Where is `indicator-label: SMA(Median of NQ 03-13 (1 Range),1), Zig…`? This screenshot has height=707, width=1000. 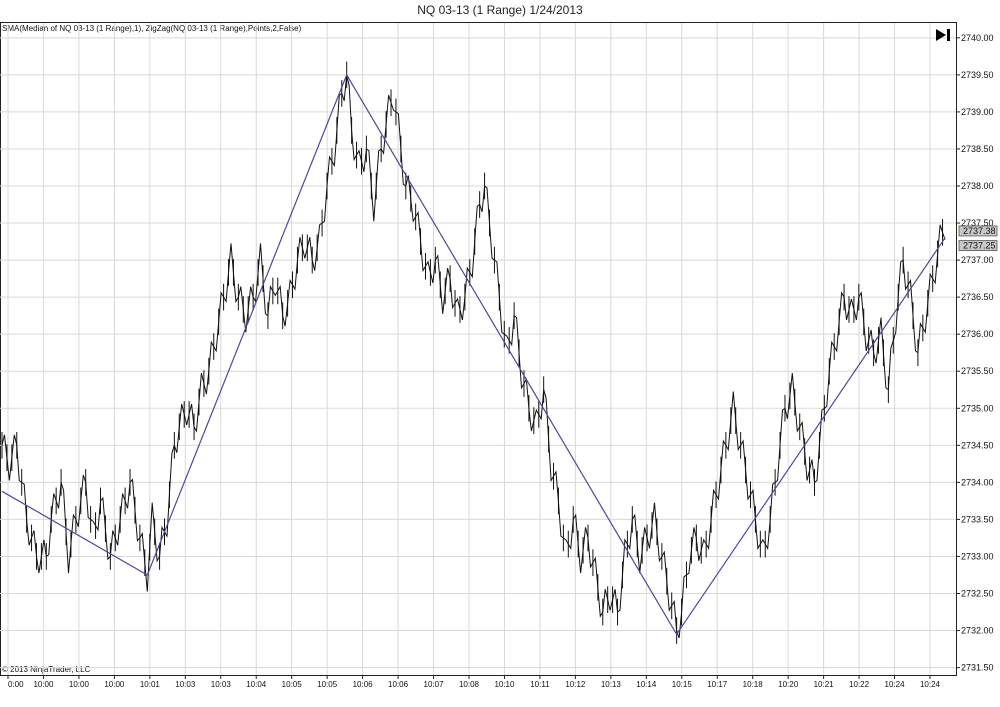 indicator-label: SMA(Median of NQ 03-13 (1 Range),1), Zig… is located at coordinates (152, 28).